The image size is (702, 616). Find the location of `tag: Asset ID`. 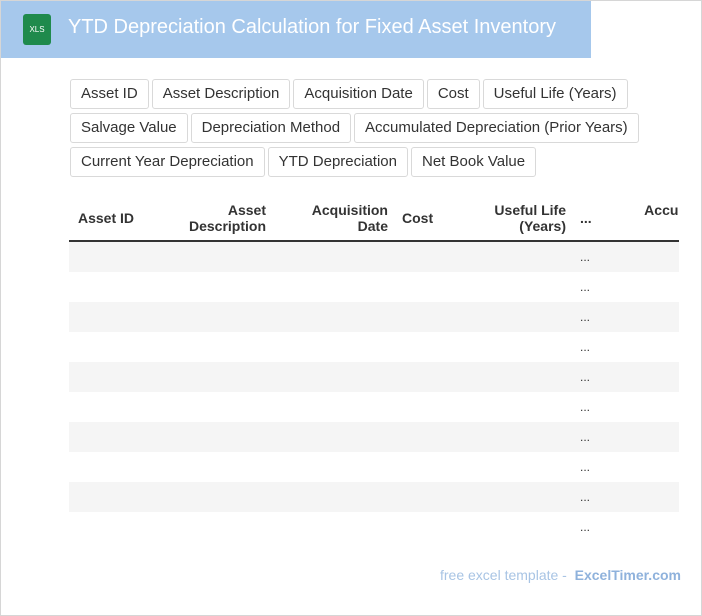

tag: Asset ID is located at coordinates (109, 94).